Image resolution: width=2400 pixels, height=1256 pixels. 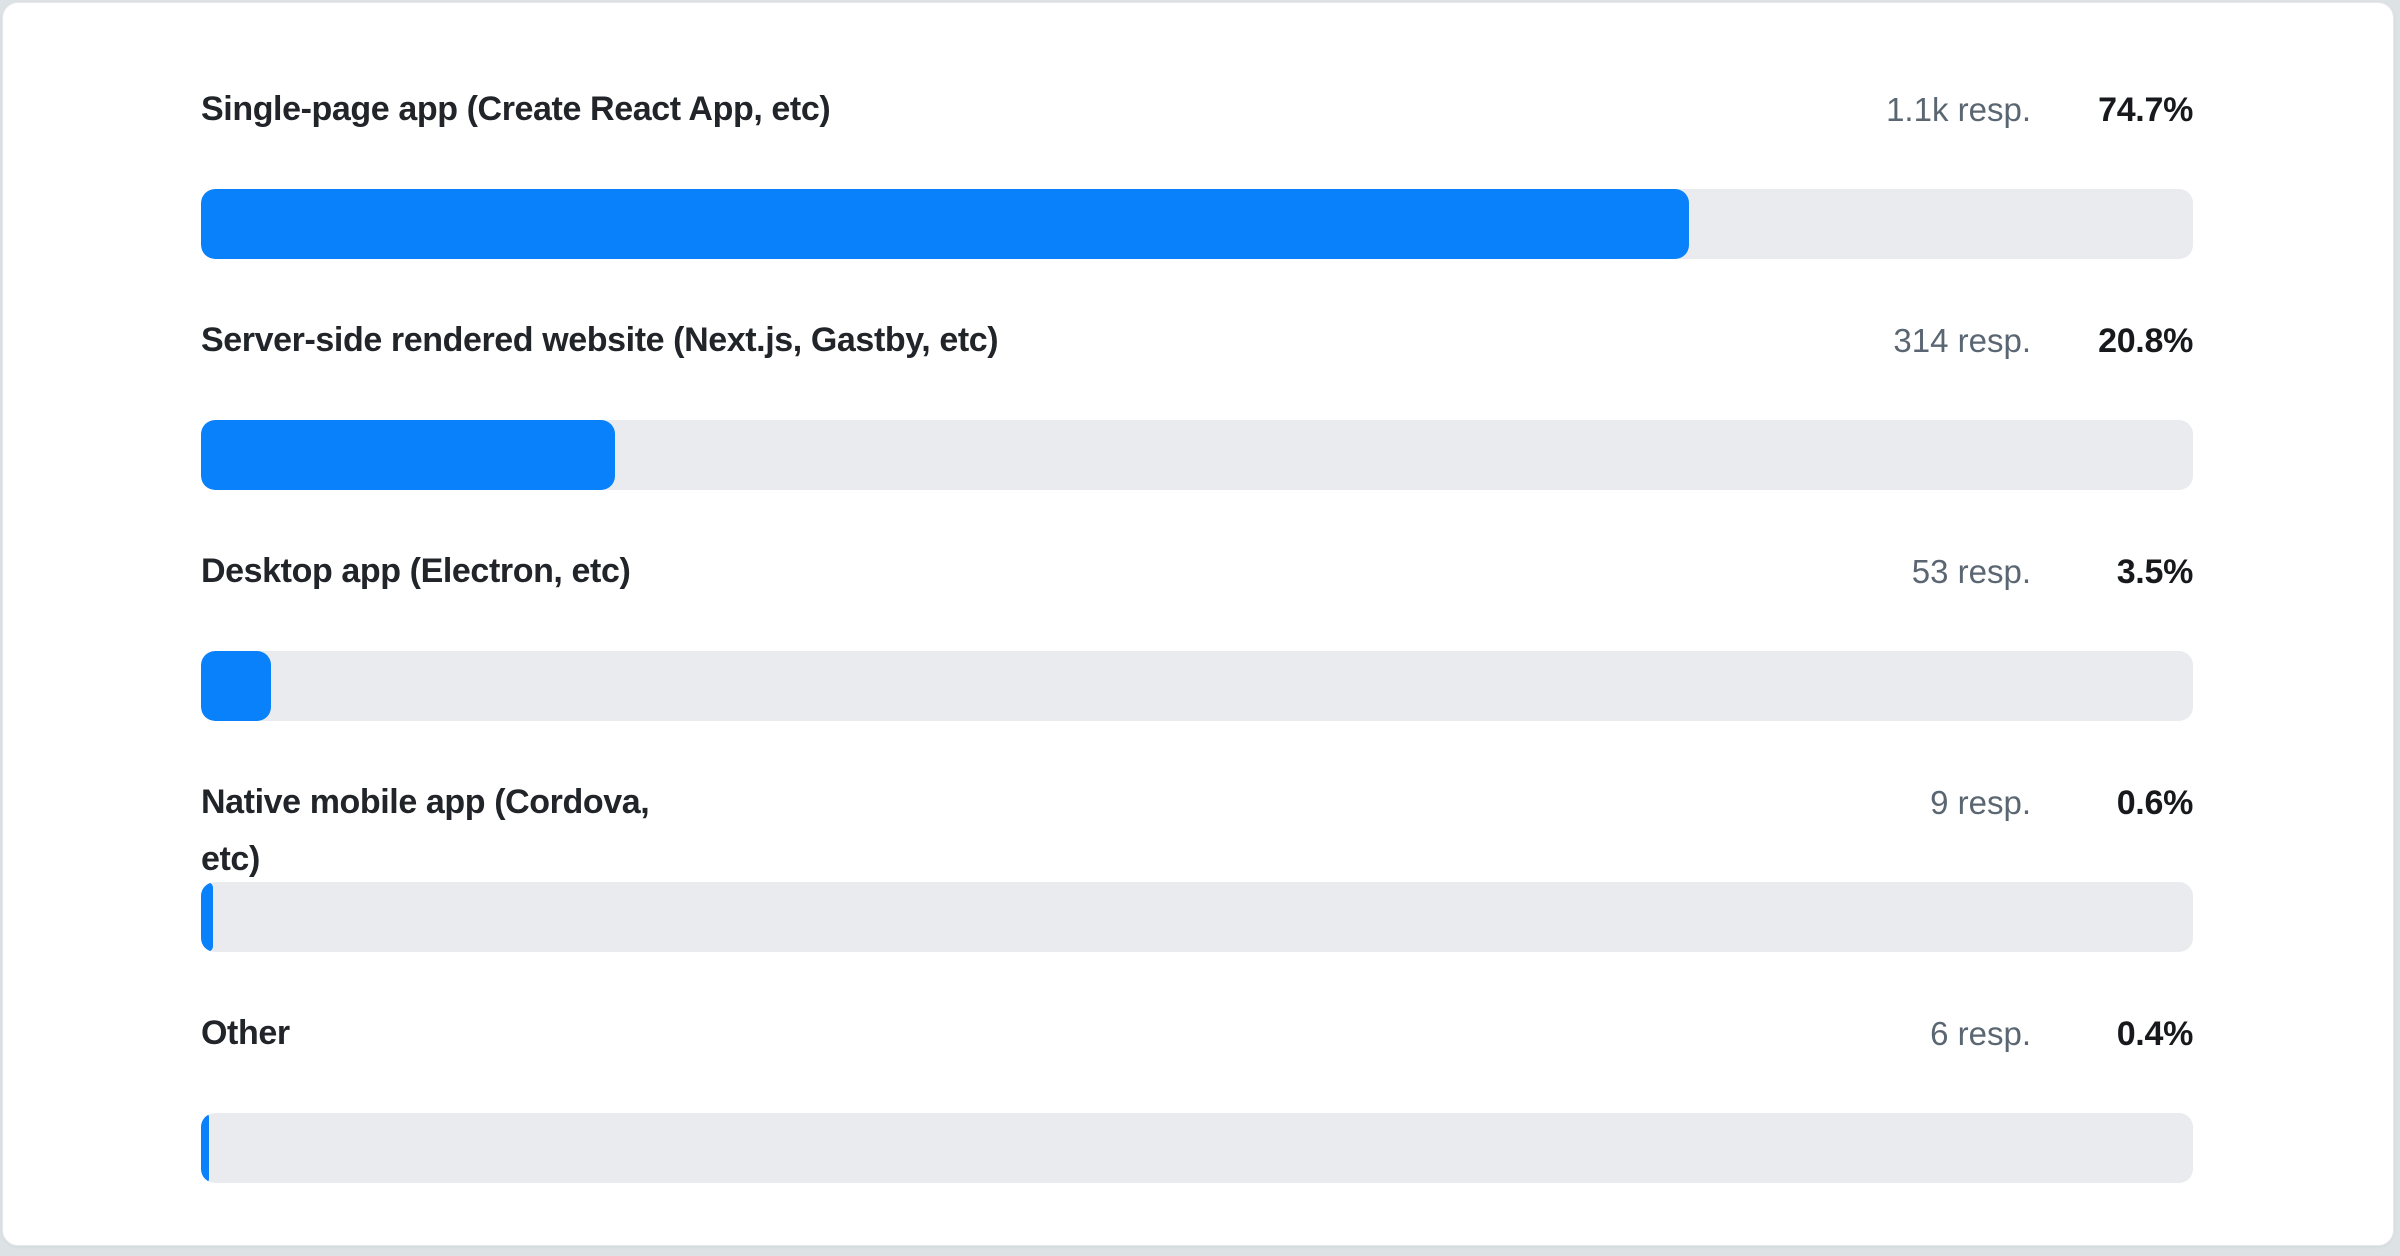 What do you see at coordinates (2052, 572) in the screenshot?
I see `row-stats: 53 resp. 3.5%` at bounding box center [2052, 572].